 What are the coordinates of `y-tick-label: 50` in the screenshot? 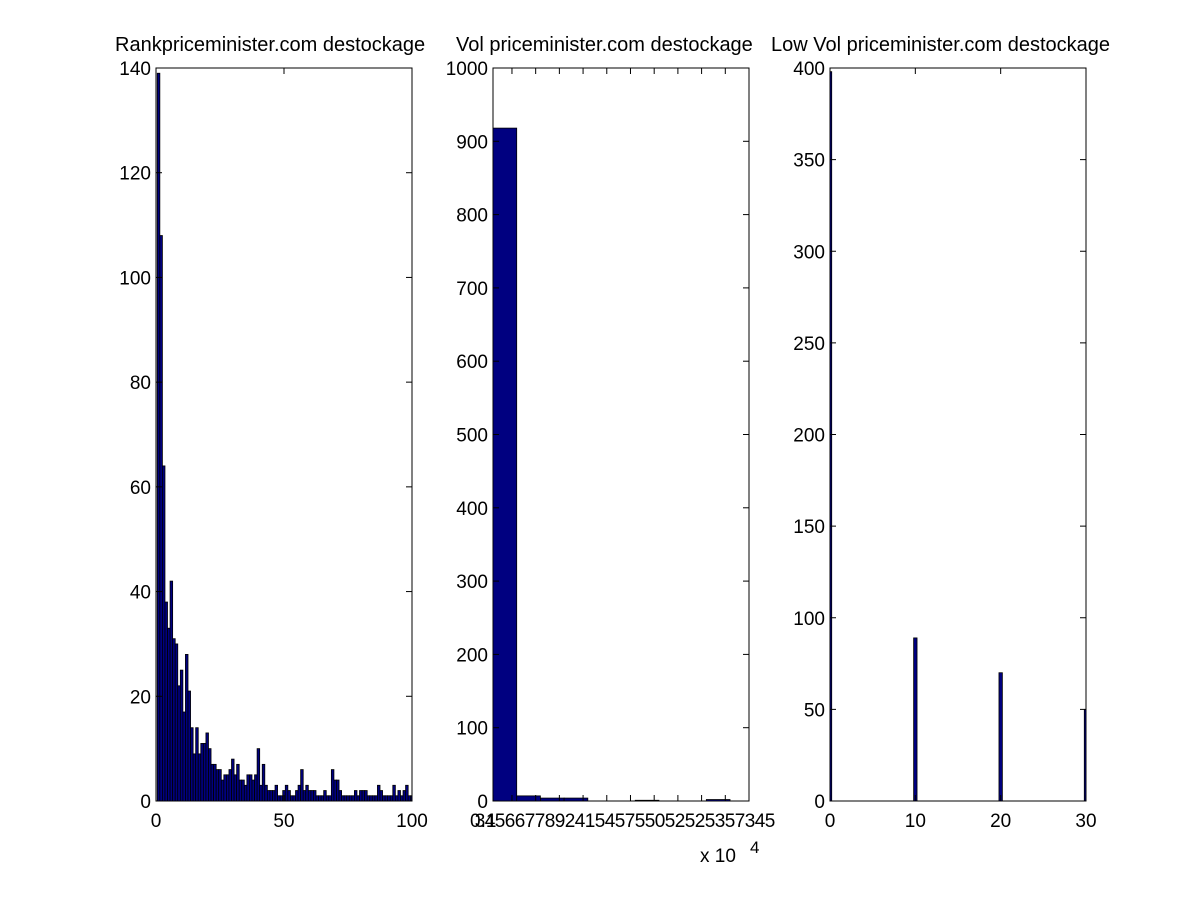 It's located at (814, 710).